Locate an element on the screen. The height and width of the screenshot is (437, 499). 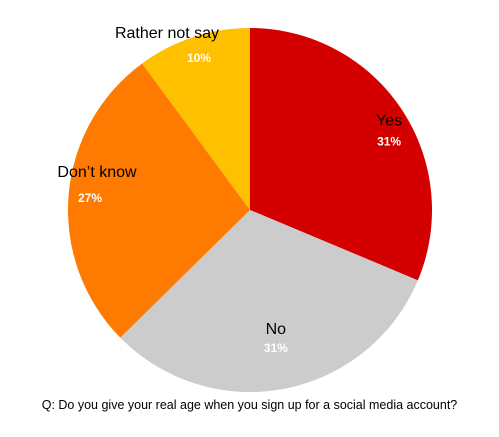
pie-label-no: No is located at coordinates (276, 329).